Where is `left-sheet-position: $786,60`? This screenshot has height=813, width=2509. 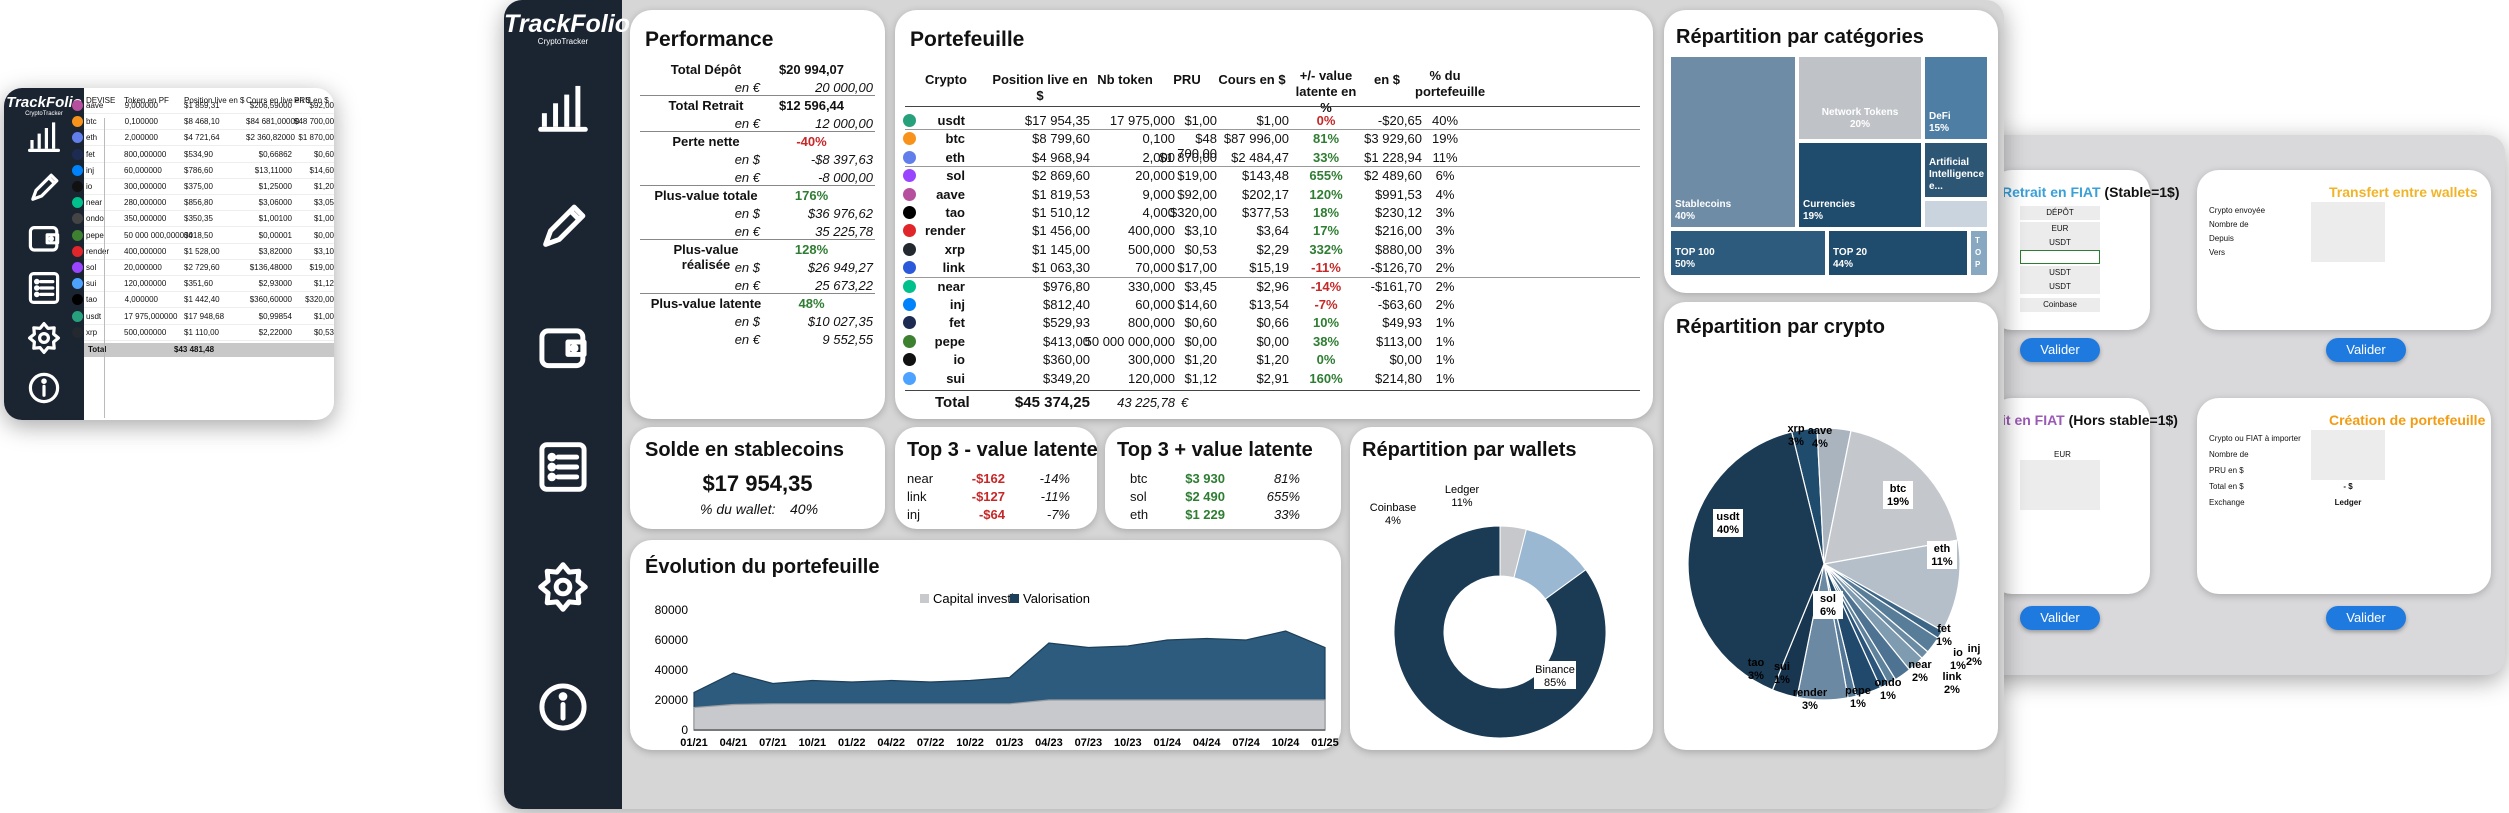 left-sheet-position: $786,60 is located at coordinates (198, 170).